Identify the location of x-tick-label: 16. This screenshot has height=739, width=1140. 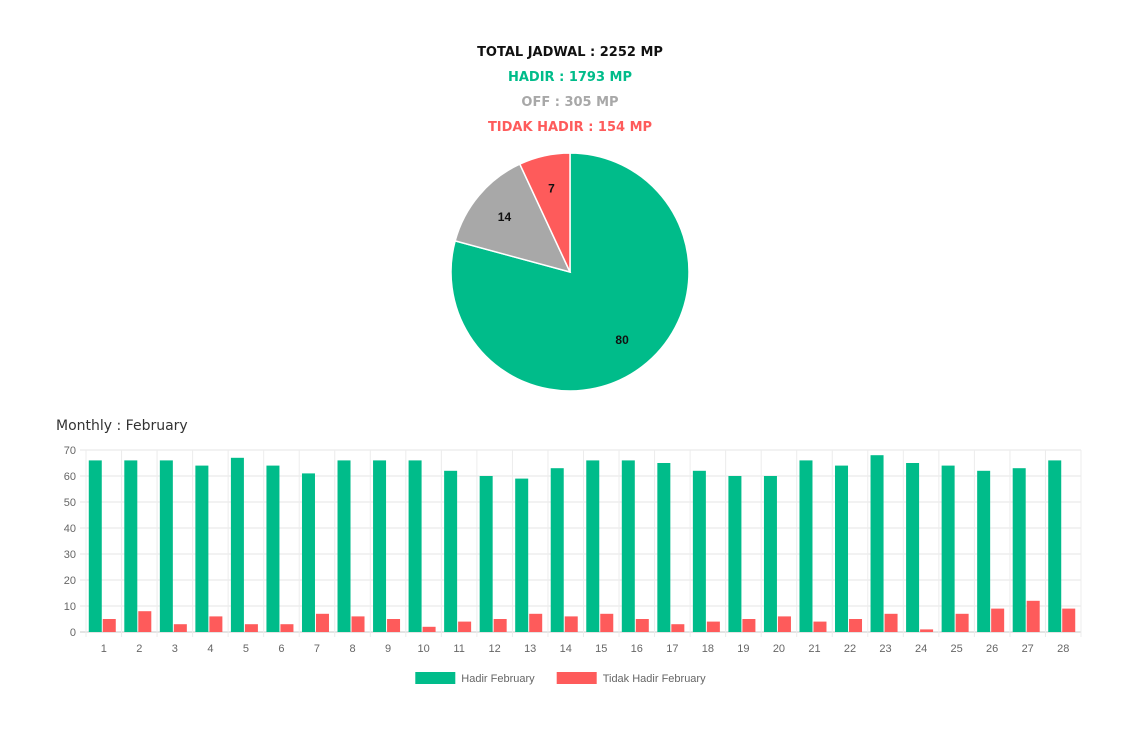
(637, 649).